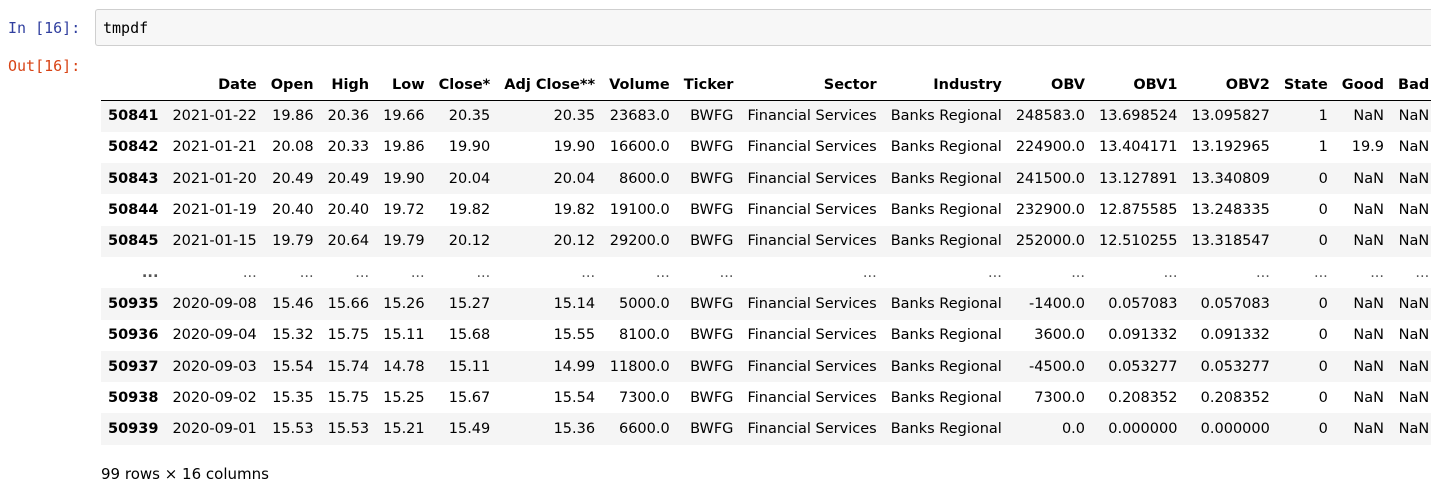 The image size is (1431, 494). What do you see at coordinates (214, 303) in the screenshot?
I see `table-cell: 2020-09-08` at bounding box center [214, 303].